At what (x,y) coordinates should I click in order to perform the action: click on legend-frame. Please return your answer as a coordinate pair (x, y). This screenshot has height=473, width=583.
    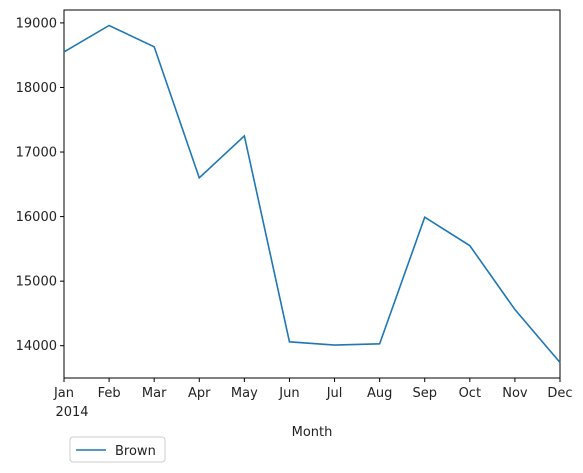
    Looking at the image, I should click on (117, 449).